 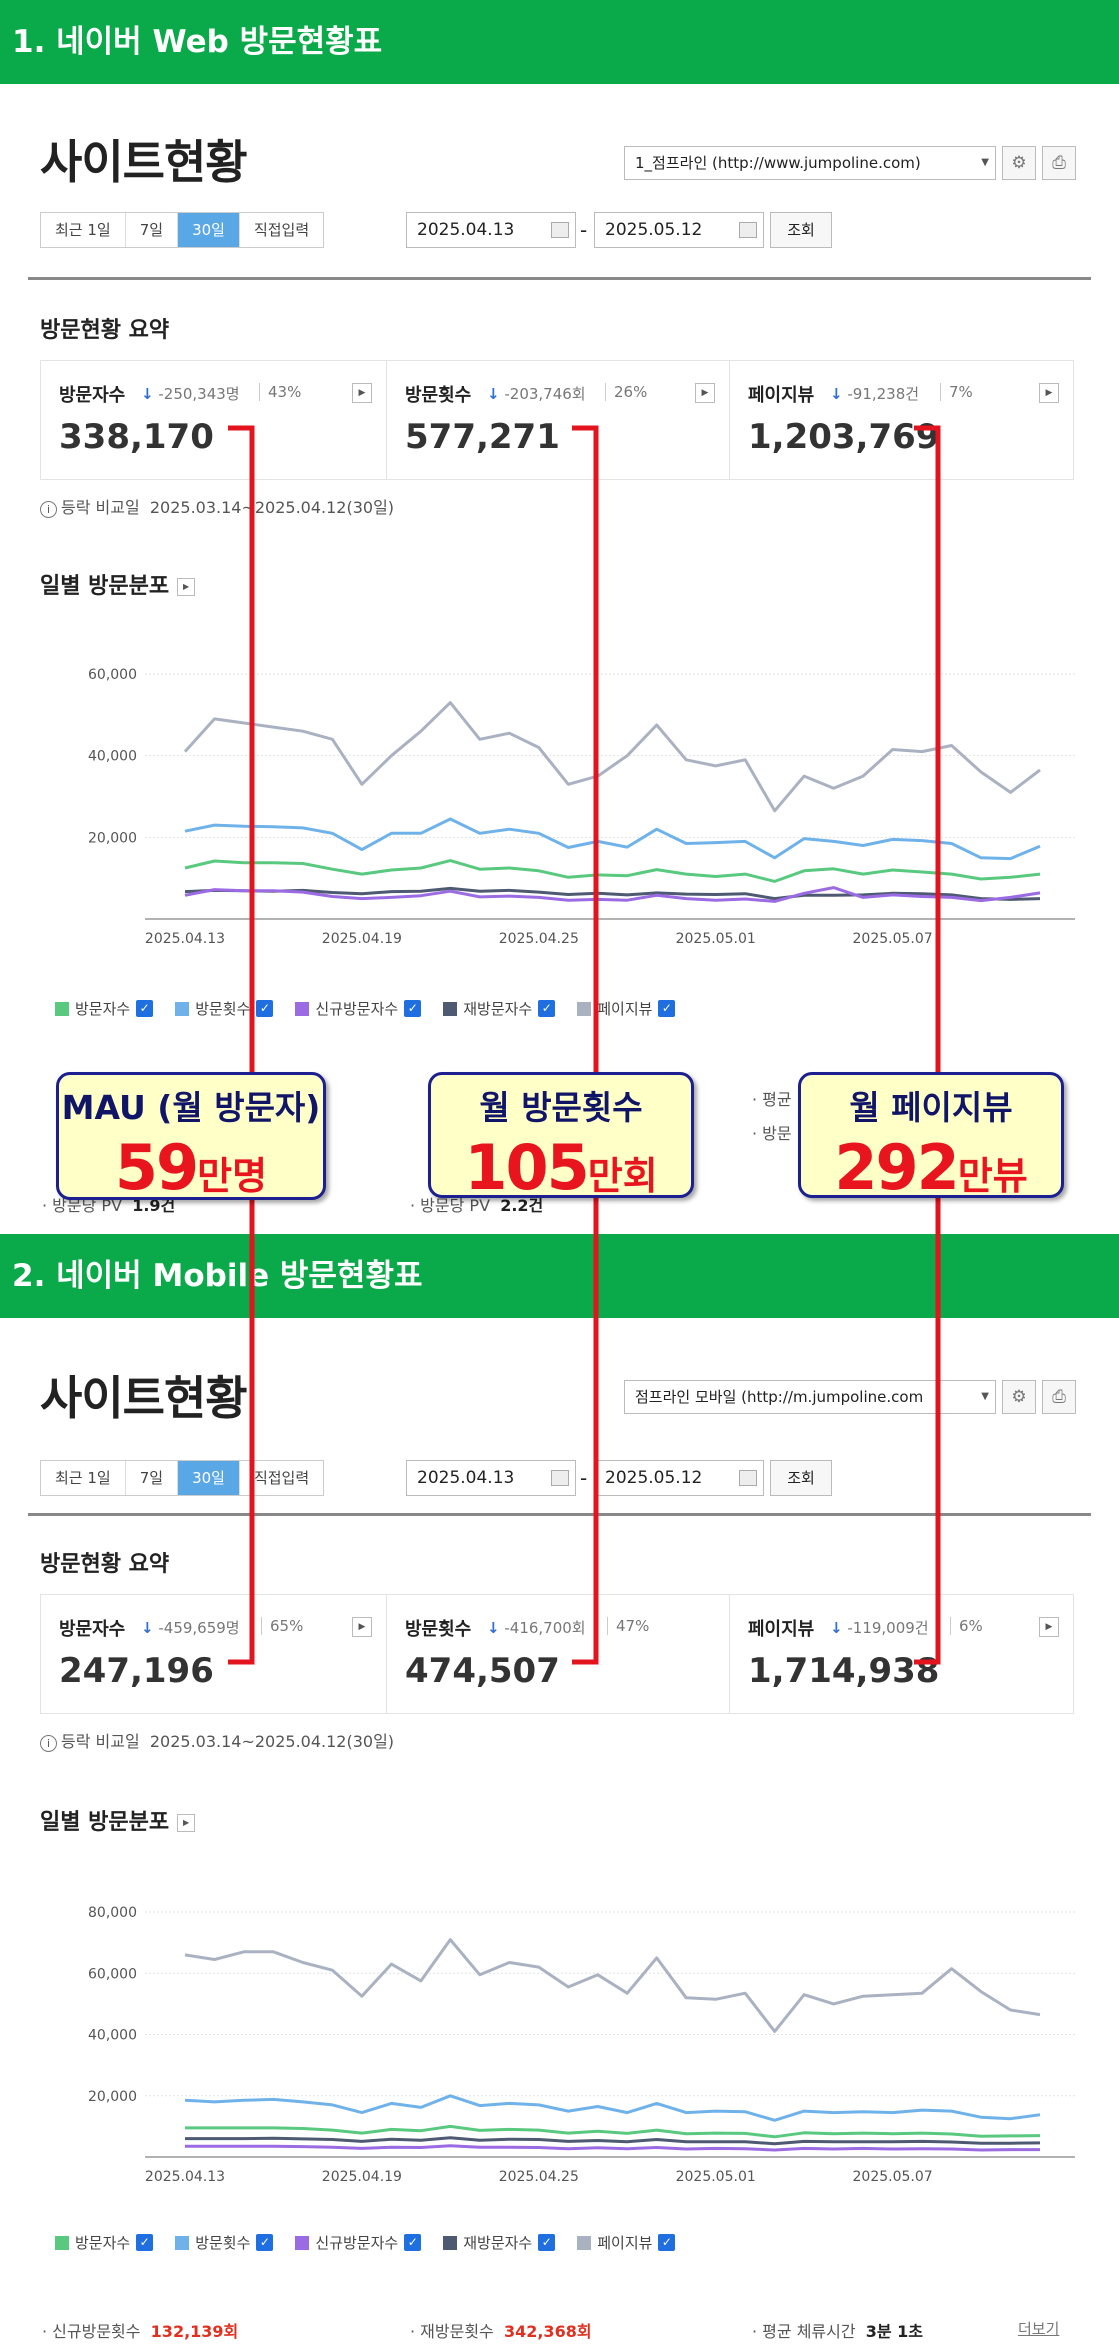 What do you see at coordinates (559, 1276) in the screenshot?
I see `mobile-section-banner: 2. 네이버 Mobile 방문현황표` at bounding box center [559, 1276].